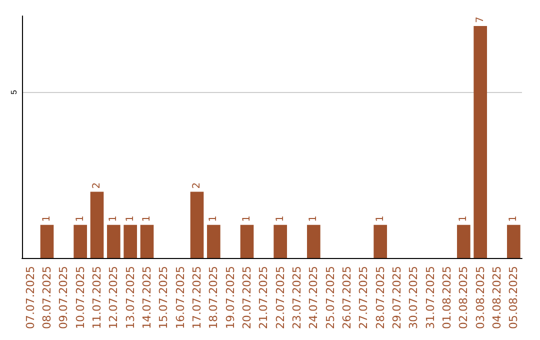 Image resolution: width=540 pixels, height=340 pixels. I want to click on x-tick-label: 28.07.2025, so click(380, 298).